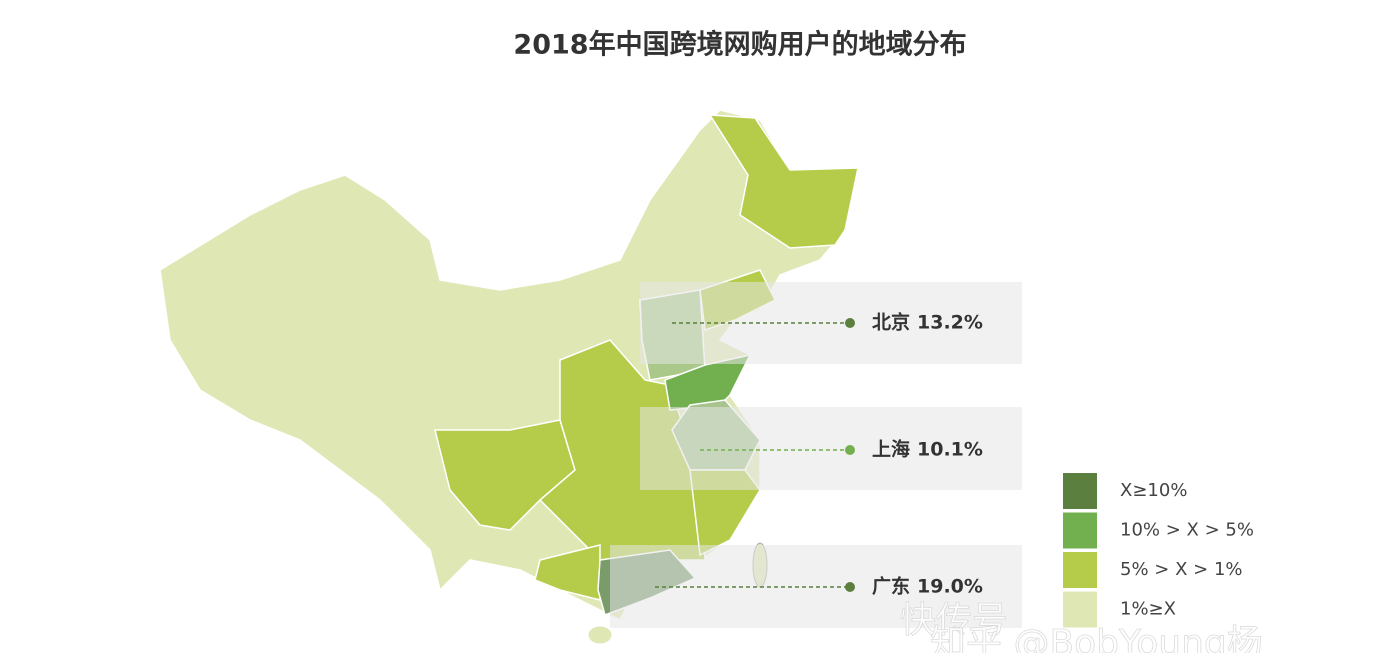 The height and width of the screenshot is (653, 1384). What do you see at coordinates (950, 587) in the screenshot?
I see `callout-value: 19.0%` at bounding box center [950, 587].